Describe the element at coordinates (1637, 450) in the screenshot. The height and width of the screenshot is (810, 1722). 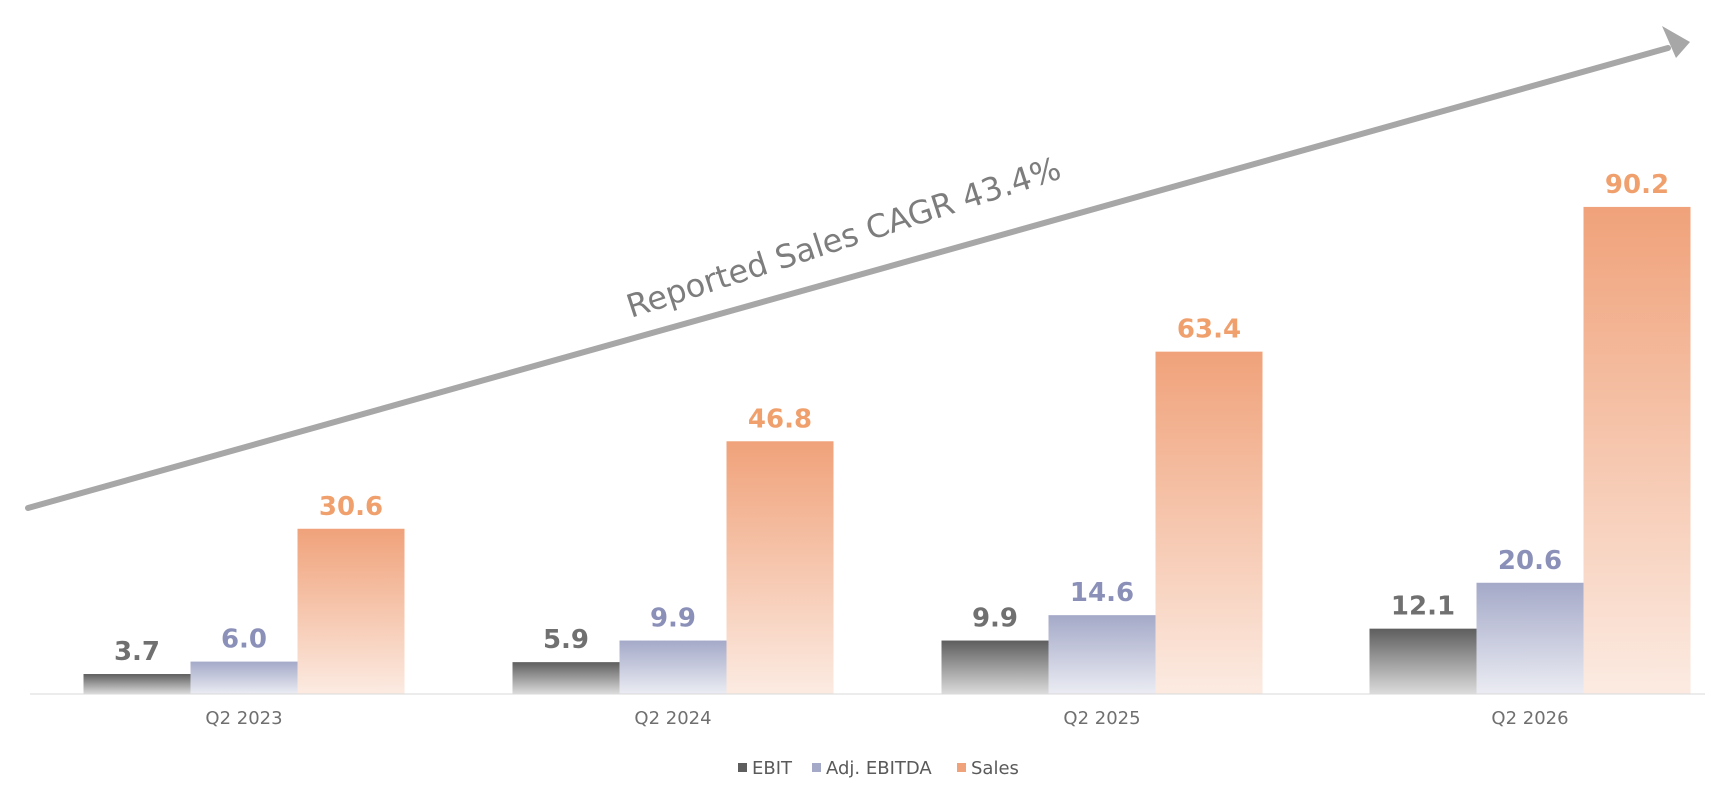
I see `bar-sales-q2-2026` at that location.